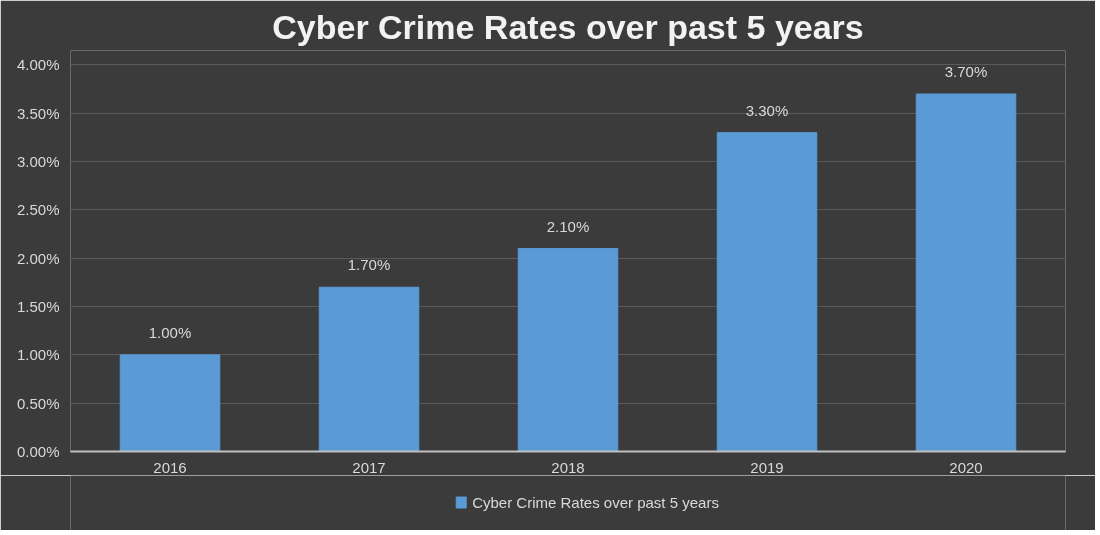 The image size is (1100, 535). What do you see at coordinates (595, 502) in the screenshot?
I see `legend-label: Cyber Crime Rates over past 5 years` at bounding box center [595, 502].